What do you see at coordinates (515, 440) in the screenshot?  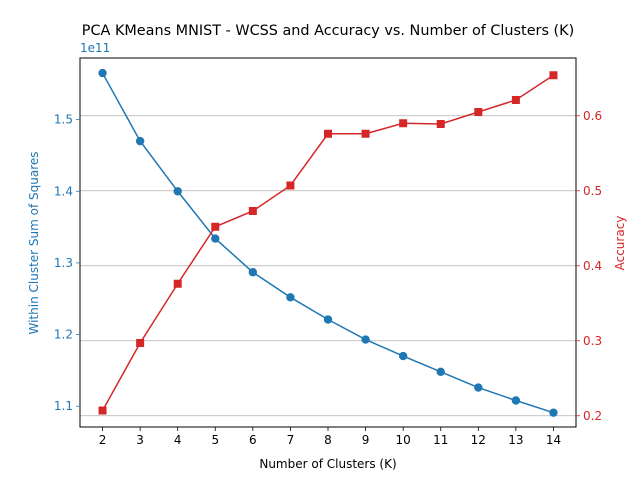 I see `x-tick-label: 13` at bounding box center [515, 440].